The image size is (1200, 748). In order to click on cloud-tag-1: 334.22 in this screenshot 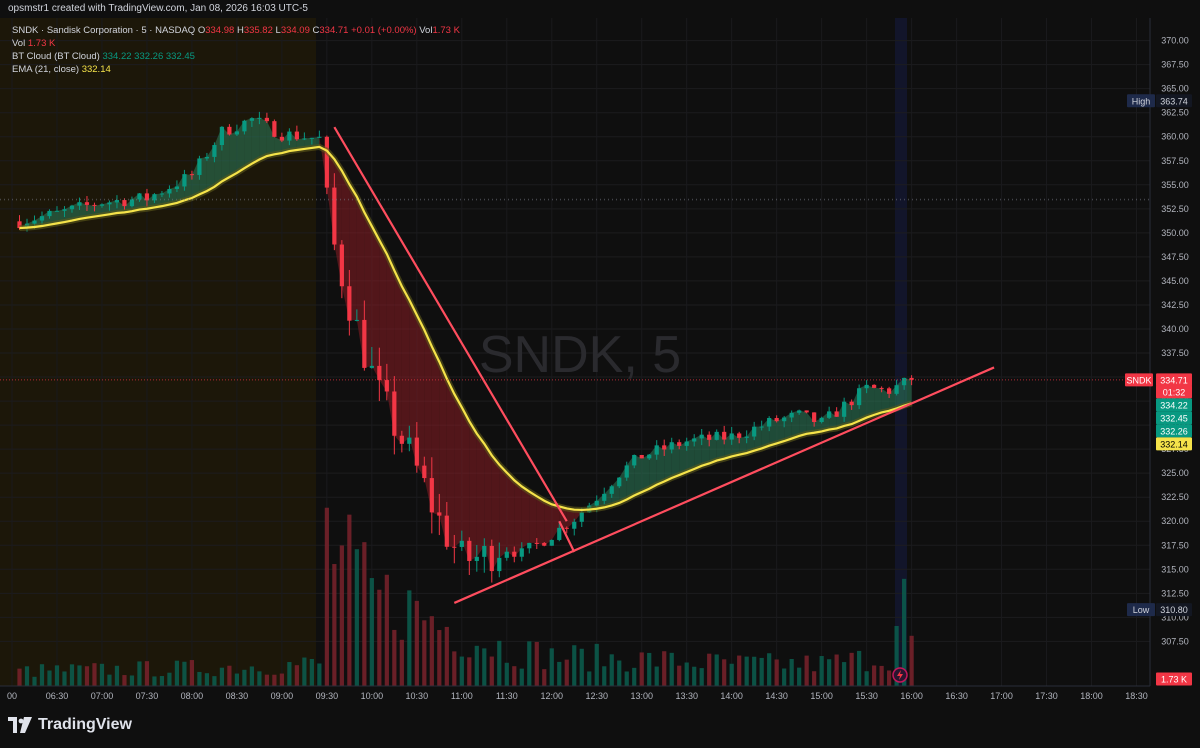, I will do `click(1174, 405)`.